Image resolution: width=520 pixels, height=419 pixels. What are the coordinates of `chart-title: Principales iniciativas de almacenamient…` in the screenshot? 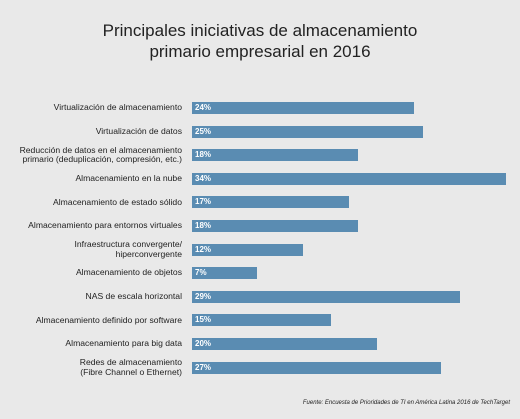 It's located at (260, 41).